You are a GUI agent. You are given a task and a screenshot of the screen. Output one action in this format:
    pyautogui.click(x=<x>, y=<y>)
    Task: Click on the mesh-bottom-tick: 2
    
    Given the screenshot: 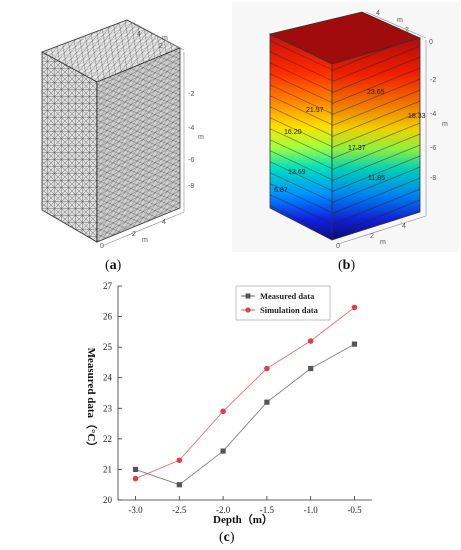 What is the action you would take?
    pyautogui.click(x=134, y=234)
    